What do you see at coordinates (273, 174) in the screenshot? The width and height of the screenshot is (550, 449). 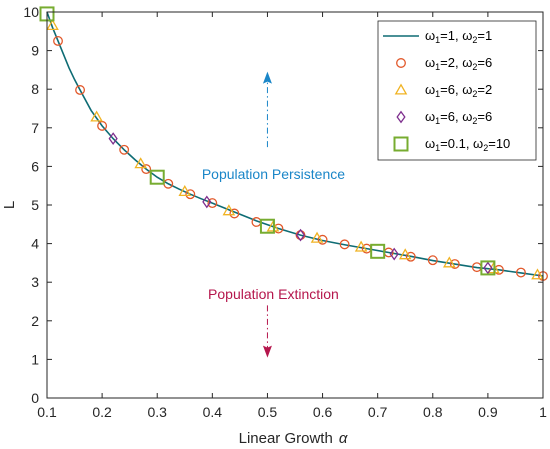 I see `annotation-label: Population Persistence` at bounding box center [273, 174].